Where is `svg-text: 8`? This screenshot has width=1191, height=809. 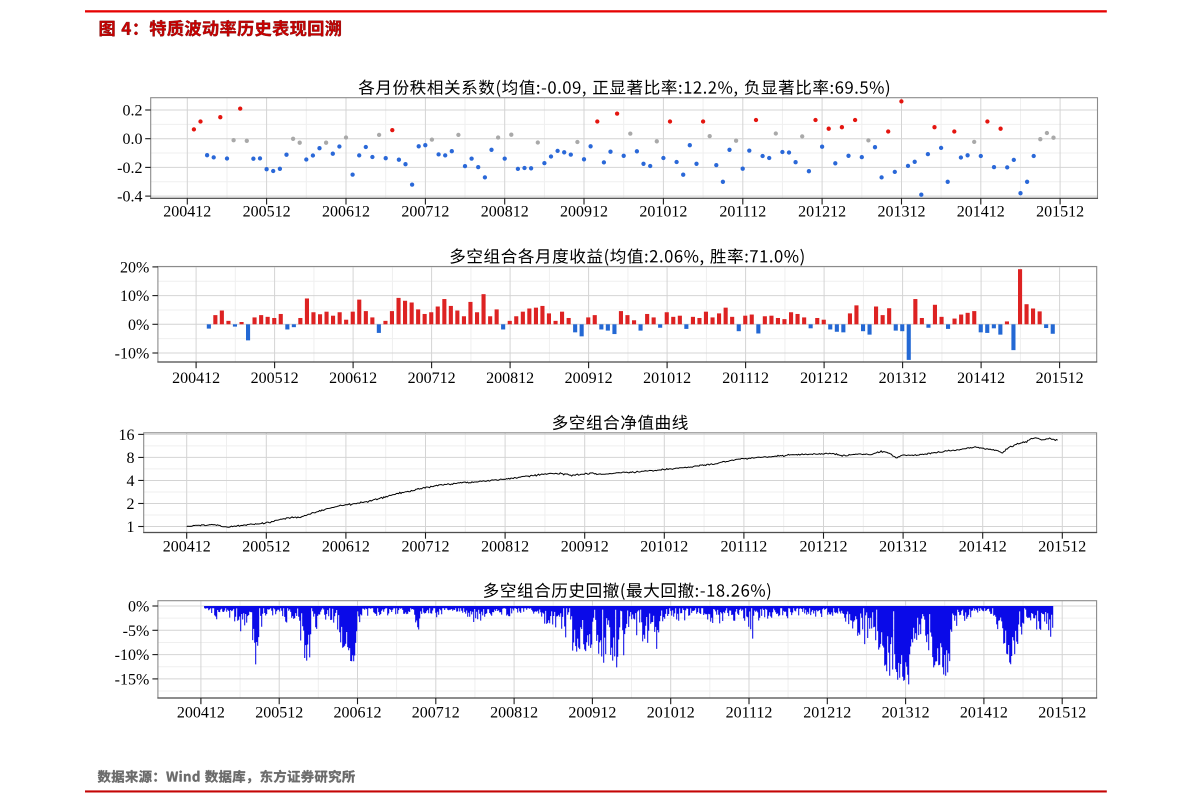 svg-text: 8 is located at coordinates (131, 458).